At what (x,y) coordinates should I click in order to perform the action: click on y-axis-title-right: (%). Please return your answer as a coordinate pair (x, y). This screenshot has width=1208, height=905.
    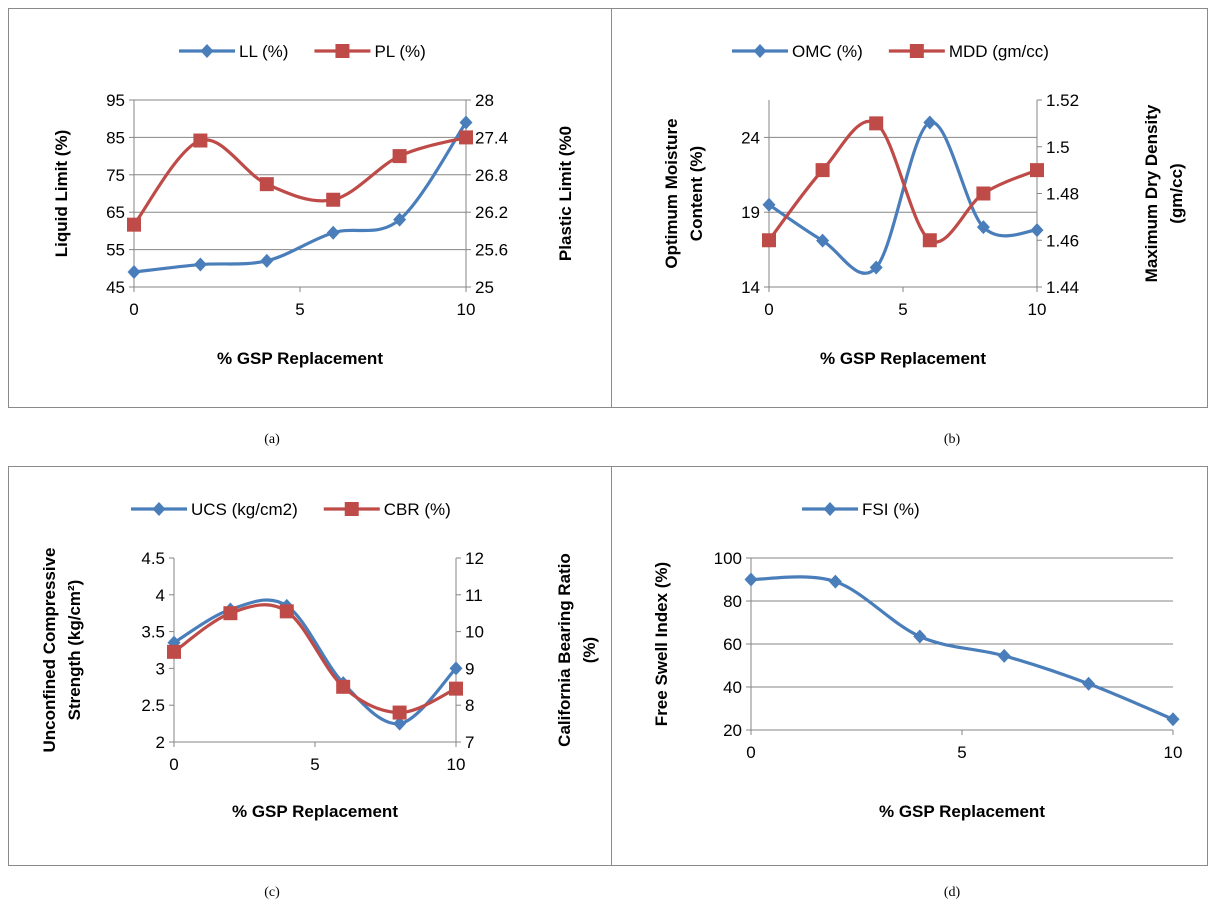
    Looking at the image, I should click on (589, 650).